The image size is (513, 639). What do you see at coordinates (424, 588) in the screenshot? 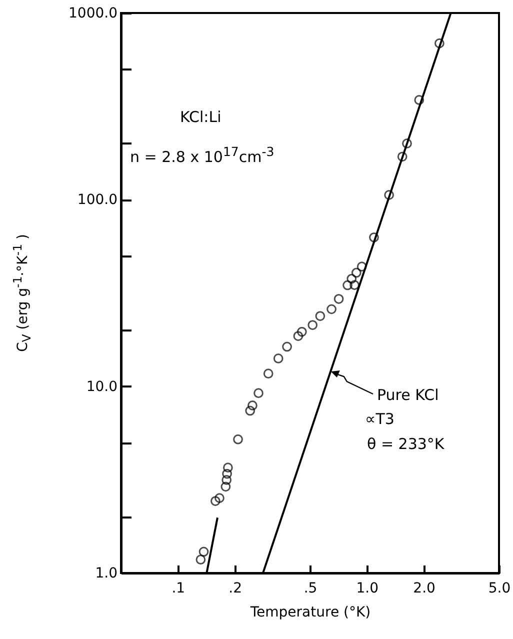
I see `x-tick-label: 2.0` at bounding box center [424, 588].